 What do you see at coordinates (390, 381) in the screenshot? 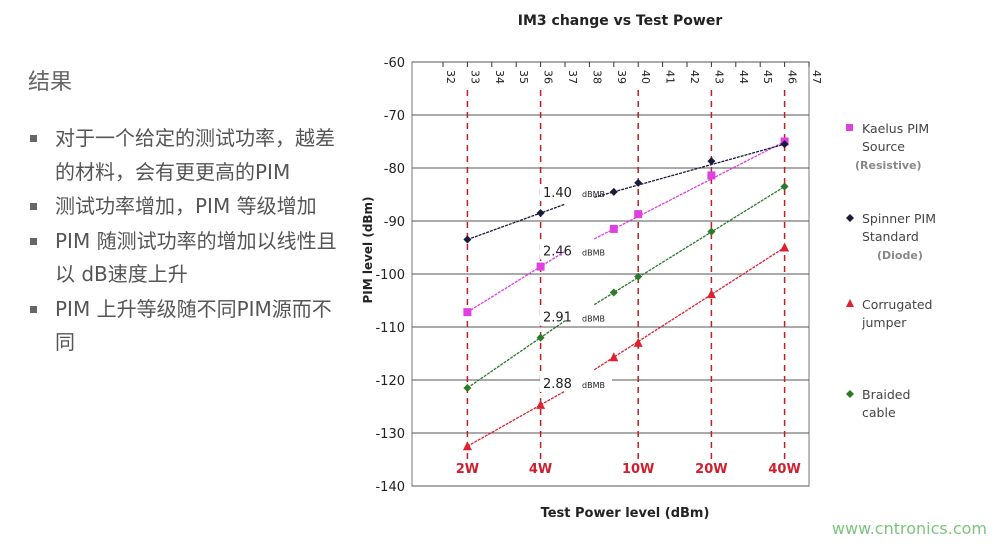
I see `y-tick-label: -120` at bounding box center [390, 381].